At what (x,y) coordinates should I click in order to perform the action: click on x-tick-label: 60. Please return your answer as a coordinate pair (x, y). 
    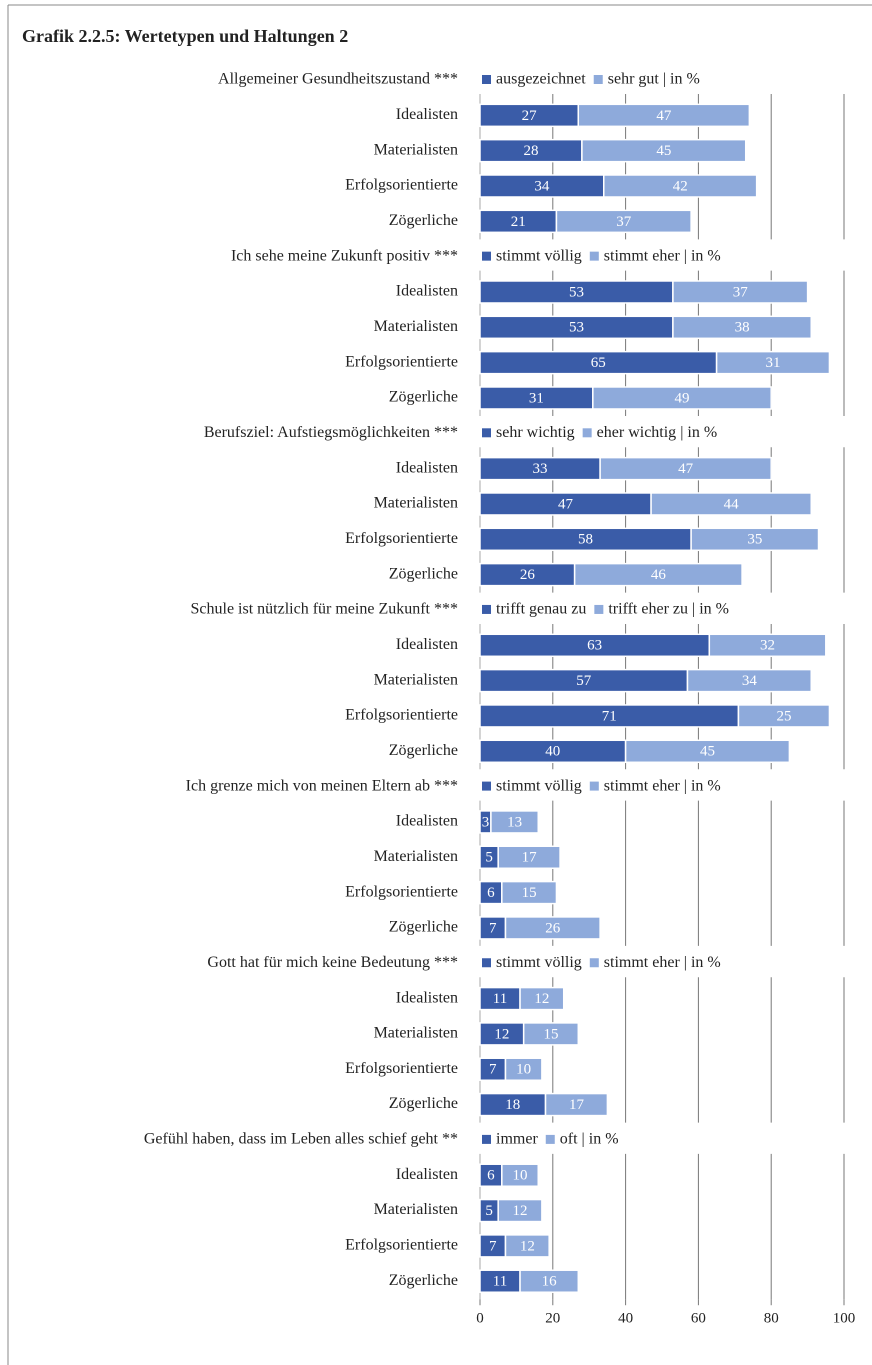
    Looking at the image, I should click on (698, 1319).